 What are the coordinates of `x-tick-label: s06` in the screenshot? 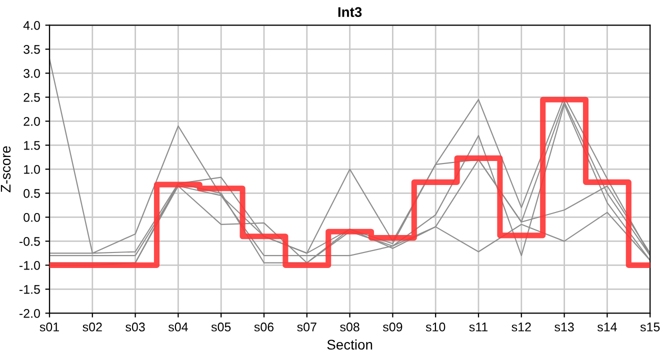 It's located at (264, 327).